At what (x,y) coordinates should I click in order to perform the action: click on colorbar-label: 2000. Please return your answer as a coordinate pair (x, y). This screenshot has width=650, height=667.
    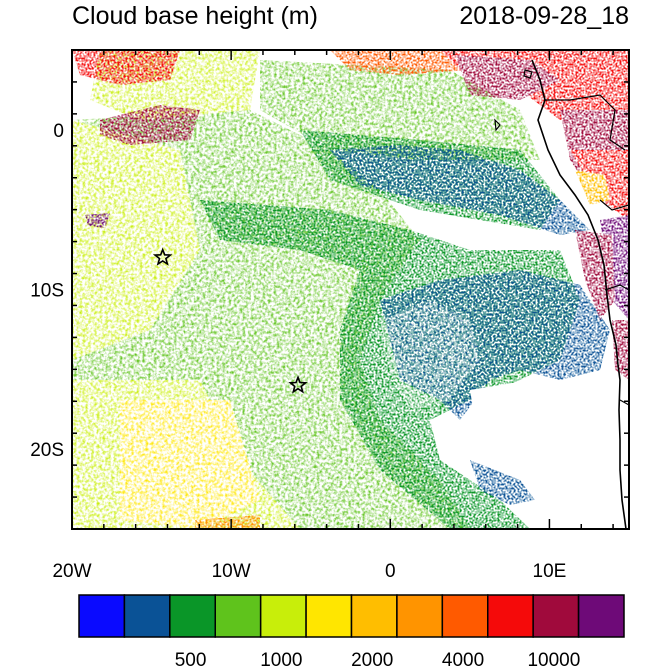
    Looking at the image, I should click on (372, 658).